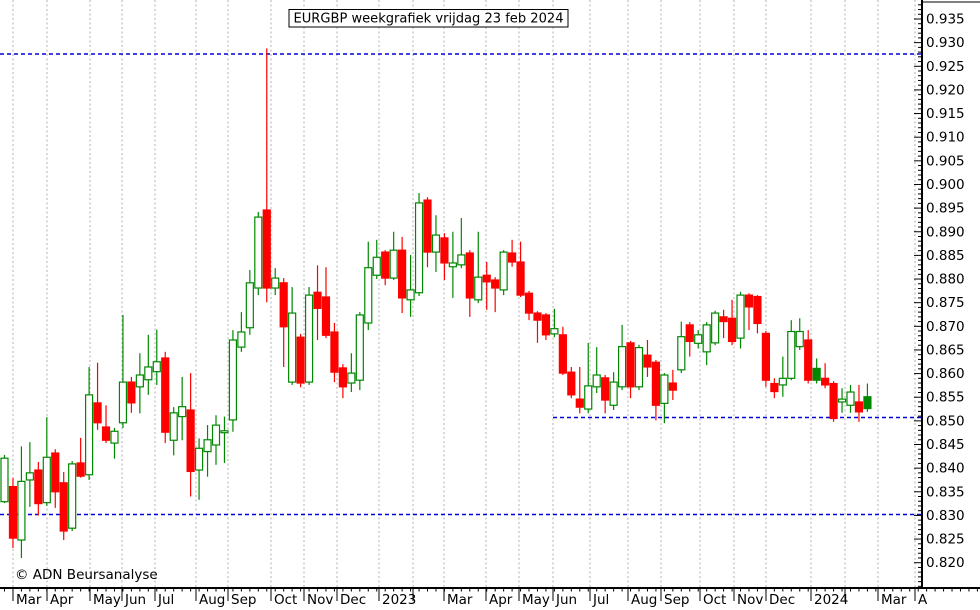  What do you see at coordinates (945, 232) in the screenshot?
I see `price-tick-label: 0.890` at bounding box center [945, 232].